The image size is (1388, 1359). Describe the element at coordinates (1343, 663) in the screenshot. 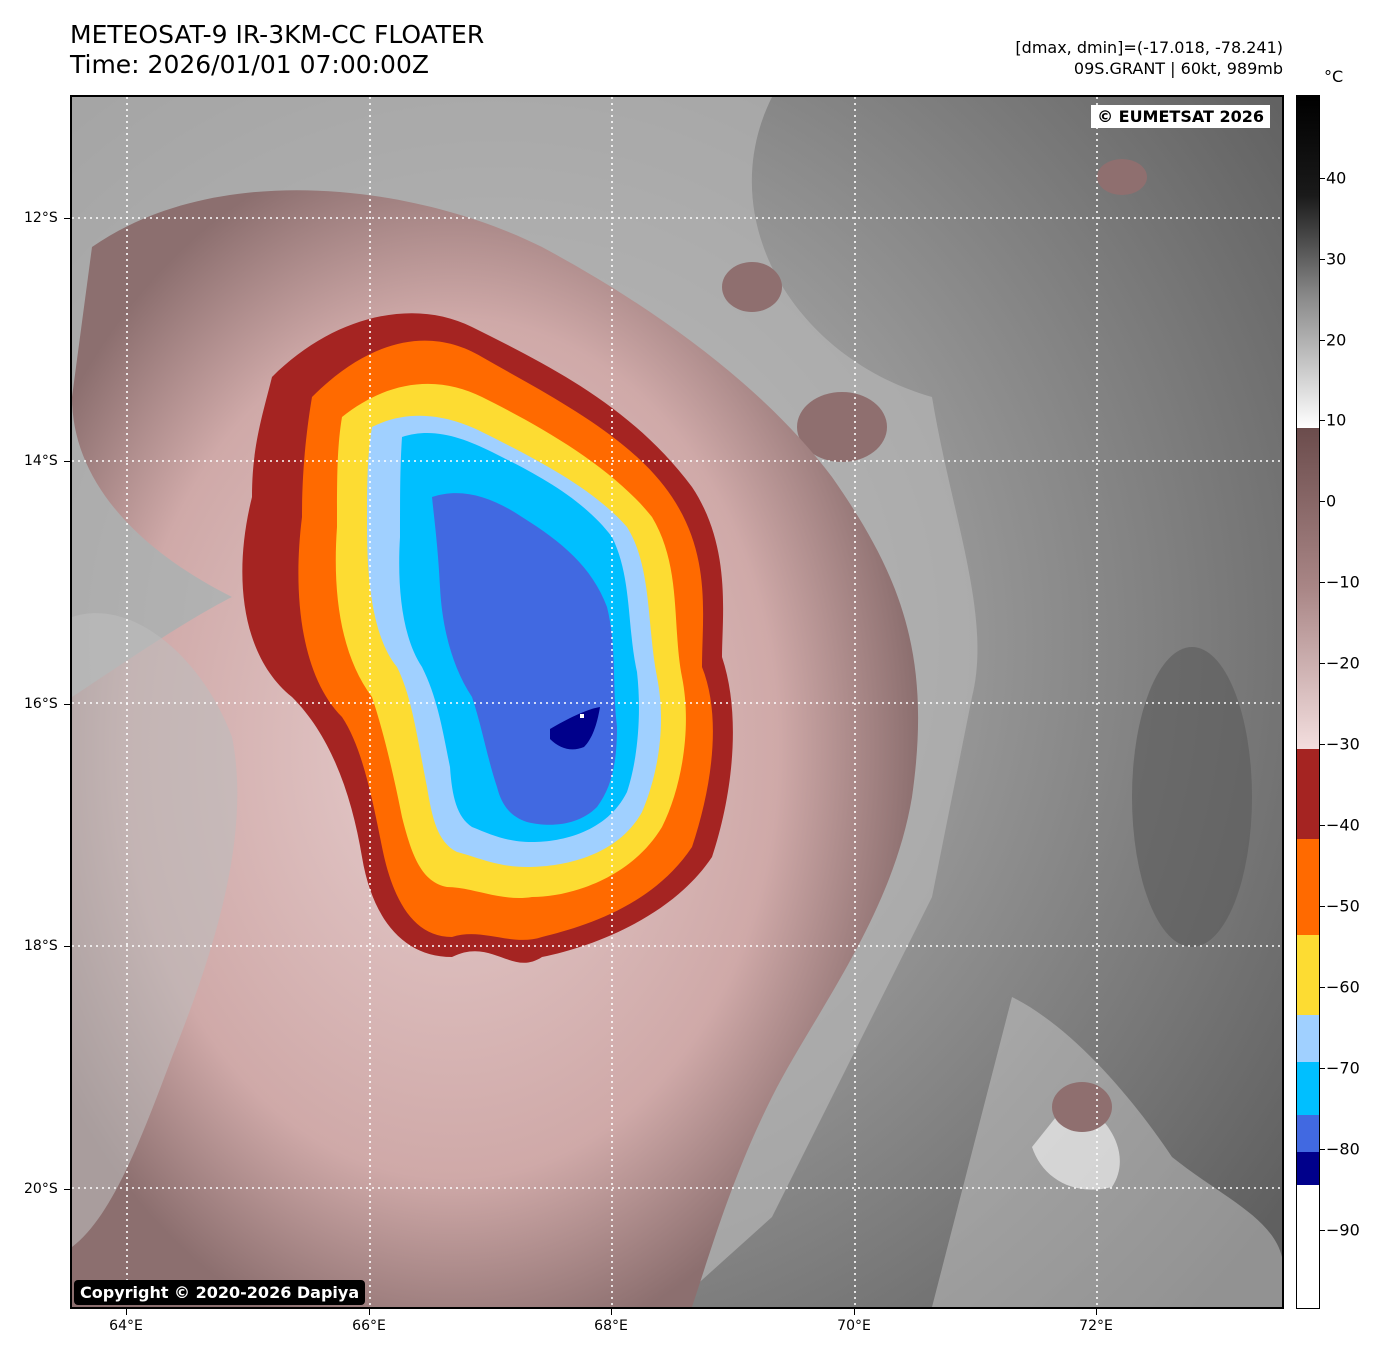

I see `colorbar-tick-label: −20` at that location.